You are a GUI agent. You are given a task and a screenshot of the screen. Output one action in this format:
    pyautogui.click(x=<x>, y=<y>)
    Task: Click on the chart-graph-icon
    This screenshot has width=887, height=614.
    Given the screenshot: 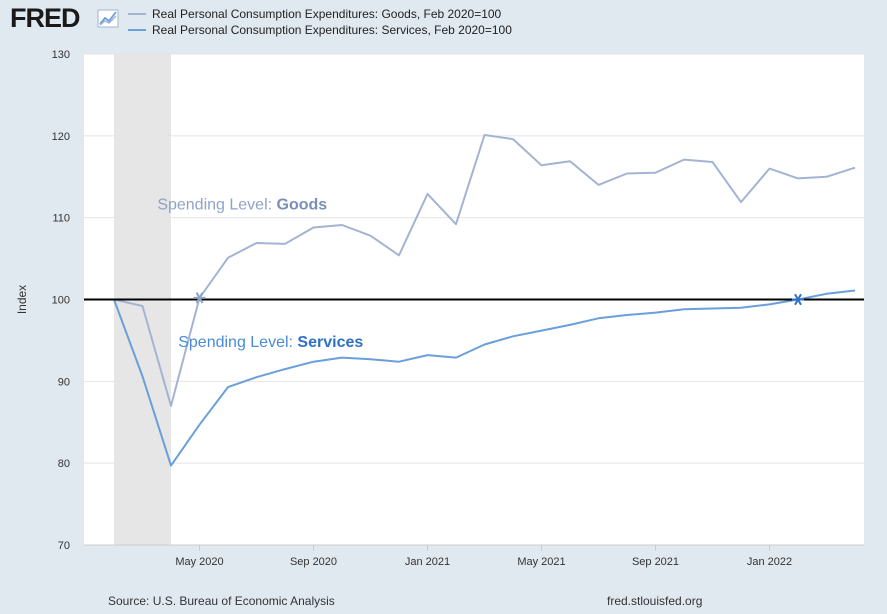 What is the action you would take?
    pyautogui.click(x=108, y=18)
    